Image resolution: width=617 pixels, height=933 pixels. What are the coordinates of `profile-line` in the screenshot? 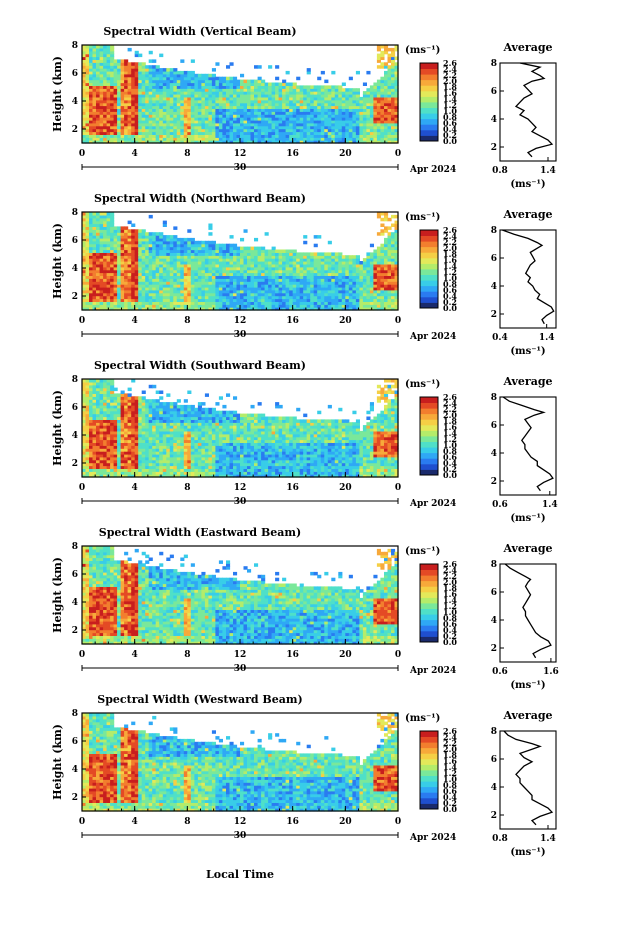 It's located at (527, 277).